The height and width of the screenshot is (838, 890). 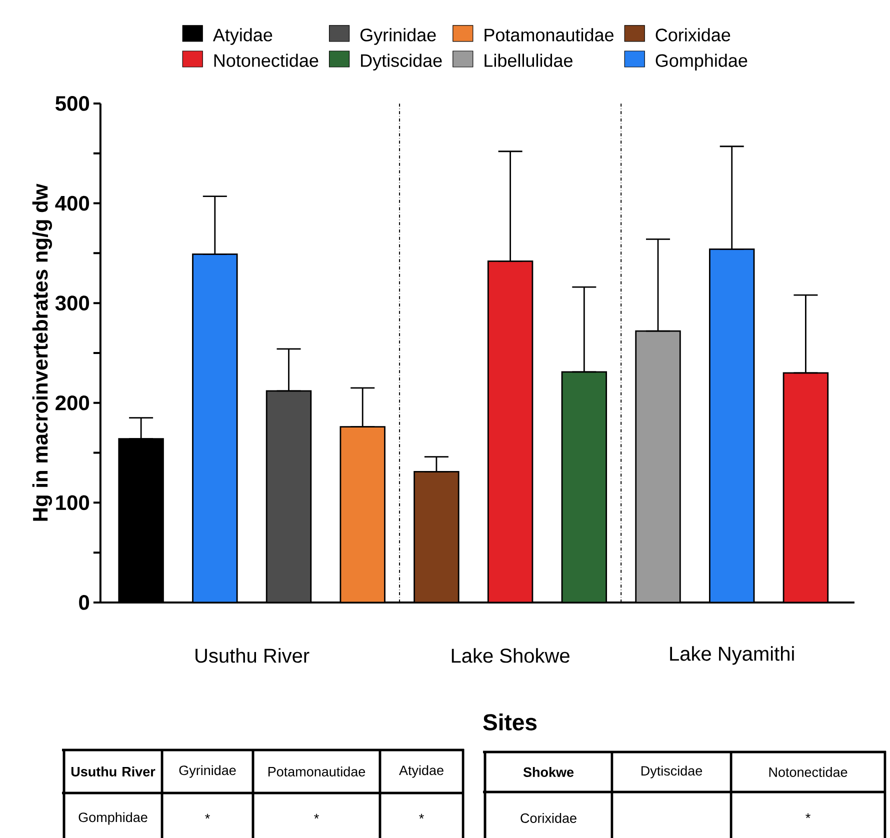 What do you see at coordinates (207, 771) in the screenshot?
I see `text: Gyrinidae` at bounding box center [207, 771].